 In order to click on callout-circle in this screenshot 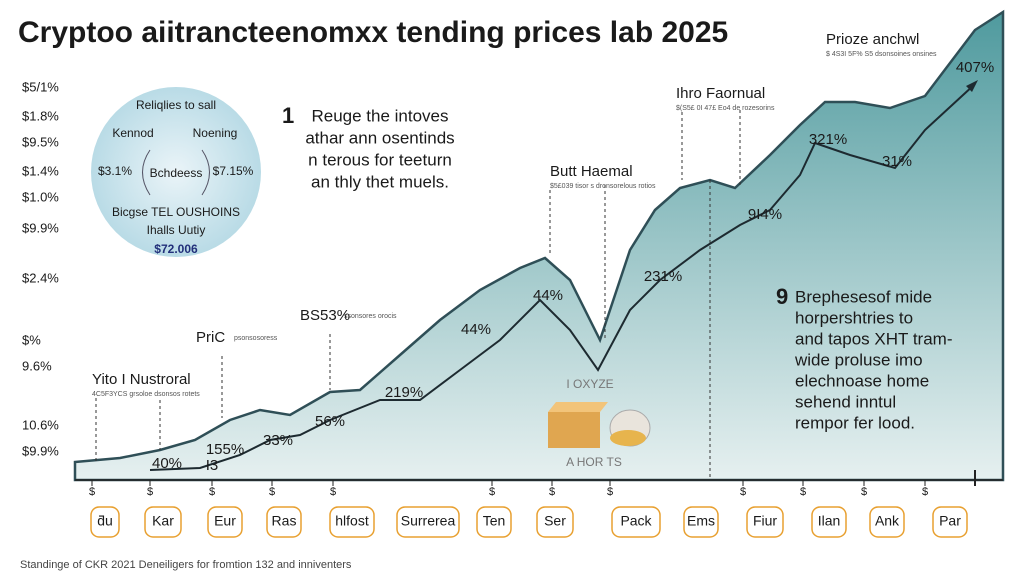, I will do `click(176, 172)`.